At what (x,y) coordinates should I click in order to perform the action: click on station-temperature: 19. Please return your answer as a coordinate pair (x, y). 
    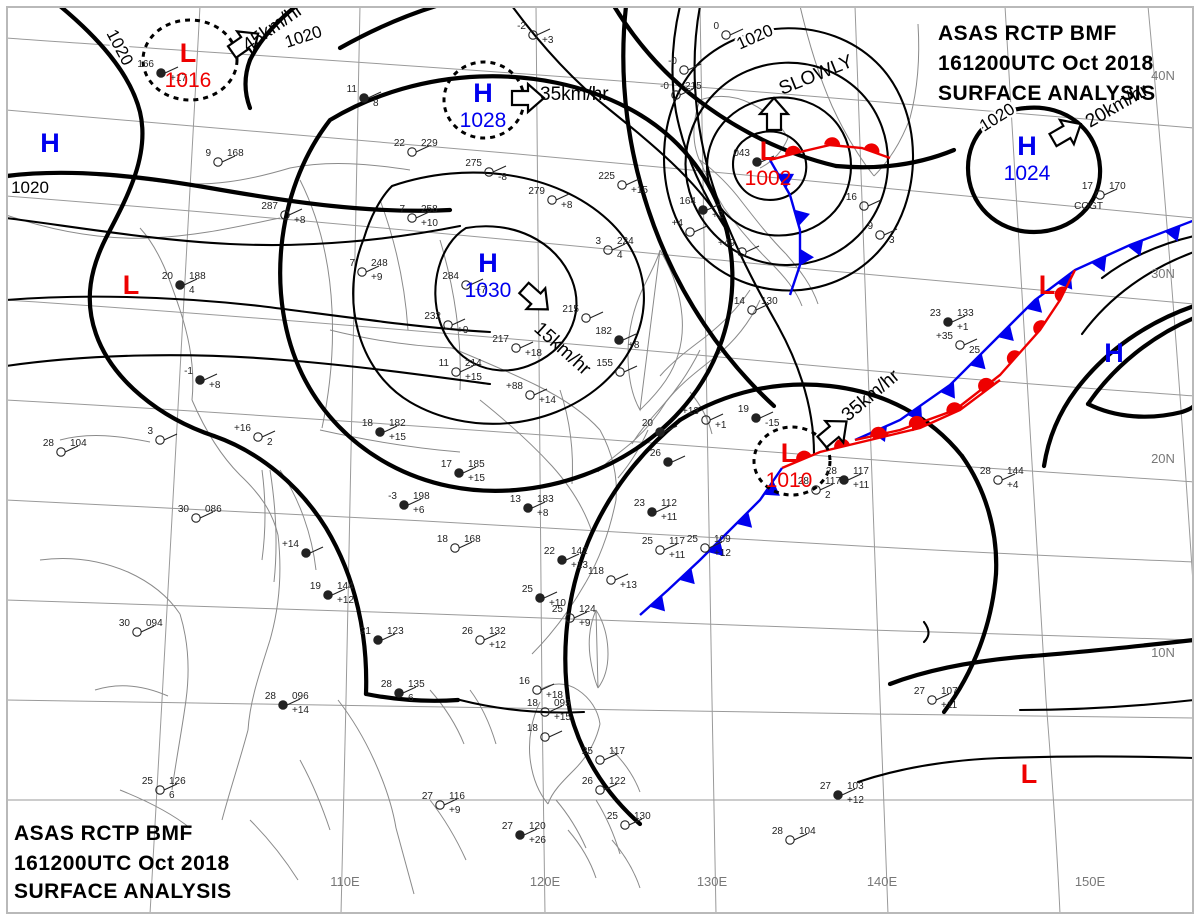
    Looking at the image, I should click on (744, 409).